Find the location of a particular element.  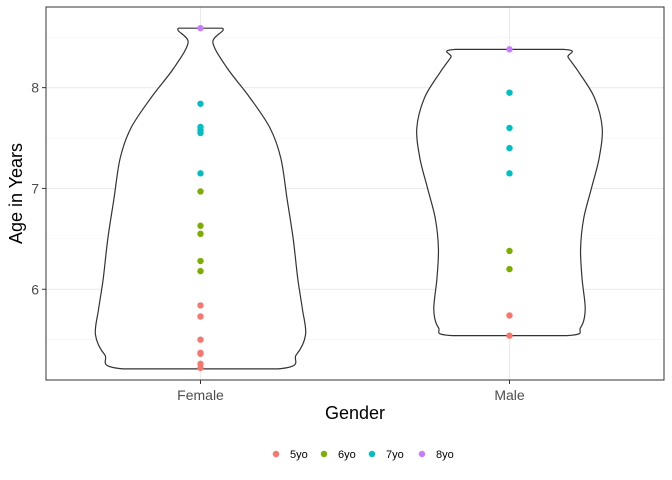

legend-label-8yo: 8yo is located at coordinates (445, 455).